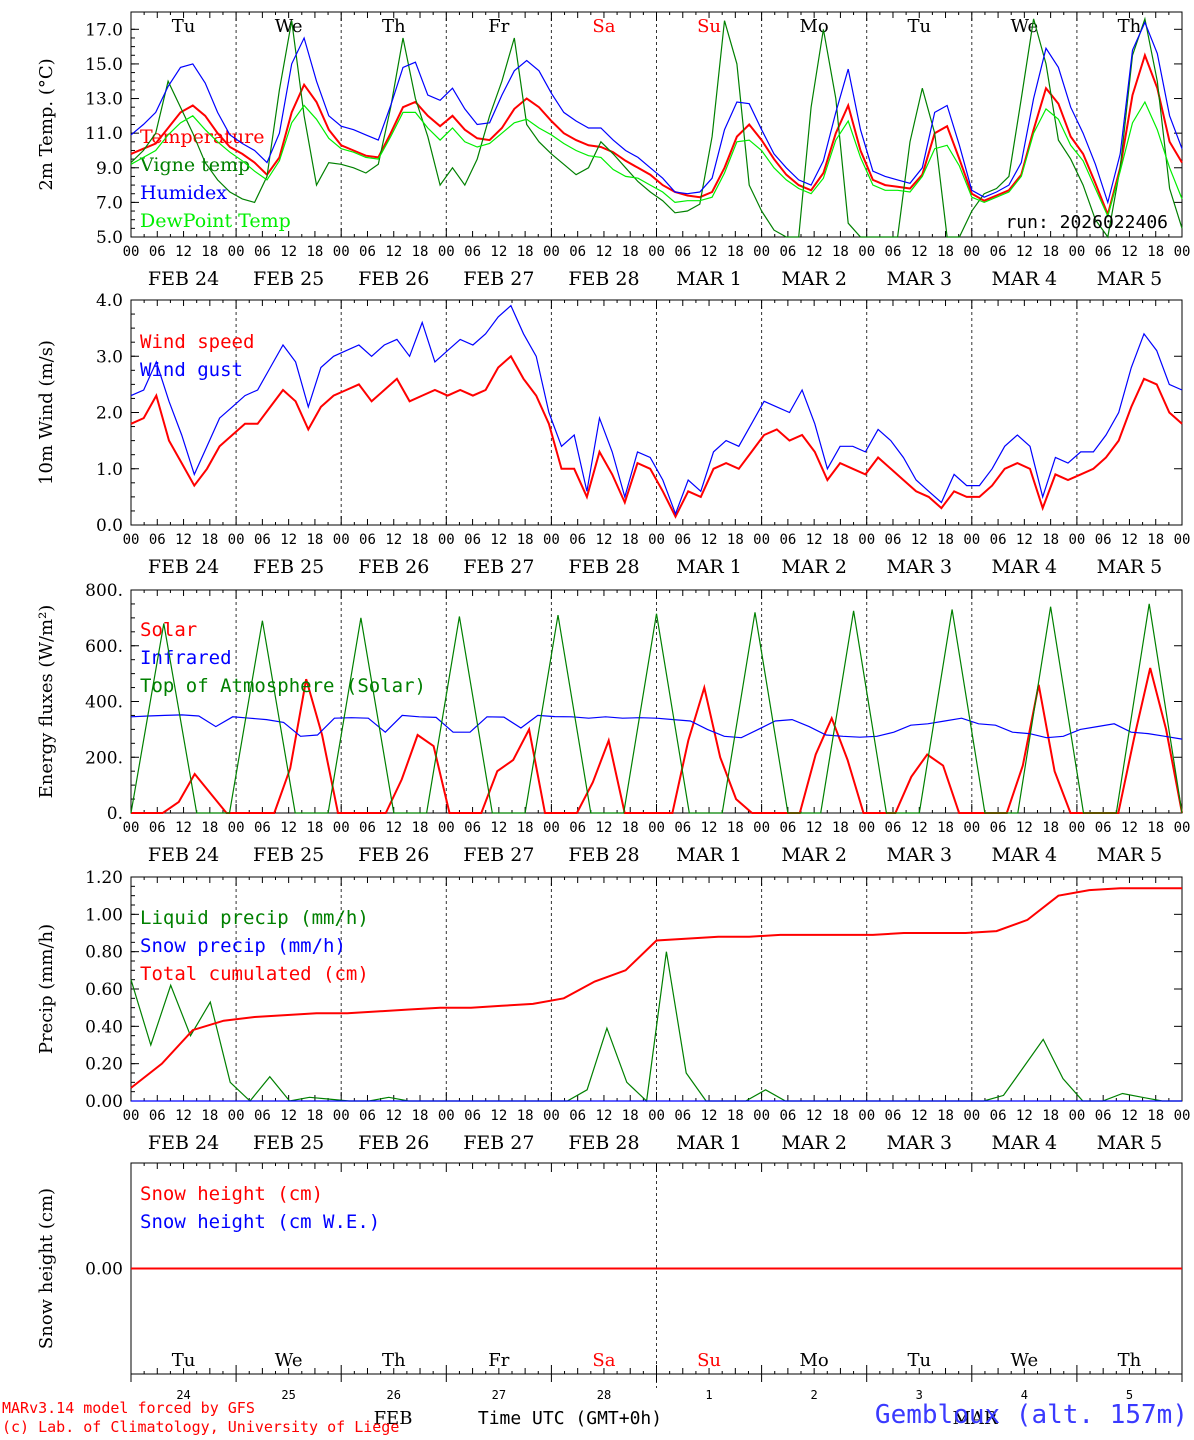  What do you see at coordinates (604, 1395) in the screenshot?
I see `day-number-label: 28` at bounding box center [604, 1395].